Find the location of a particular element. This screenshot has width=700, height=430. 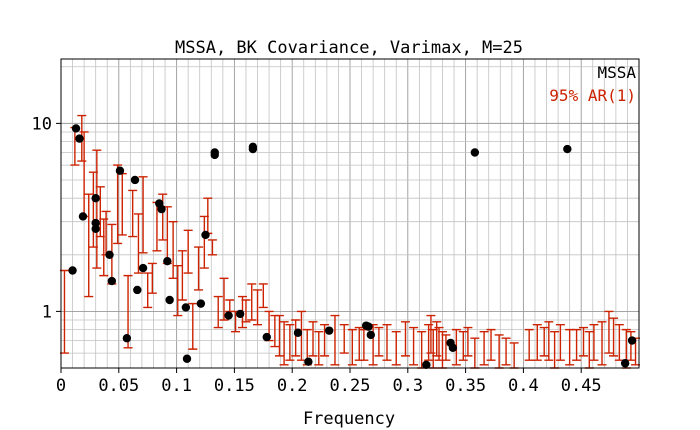

x-tick-label: 0.25 is located at coordinates (350, 386).